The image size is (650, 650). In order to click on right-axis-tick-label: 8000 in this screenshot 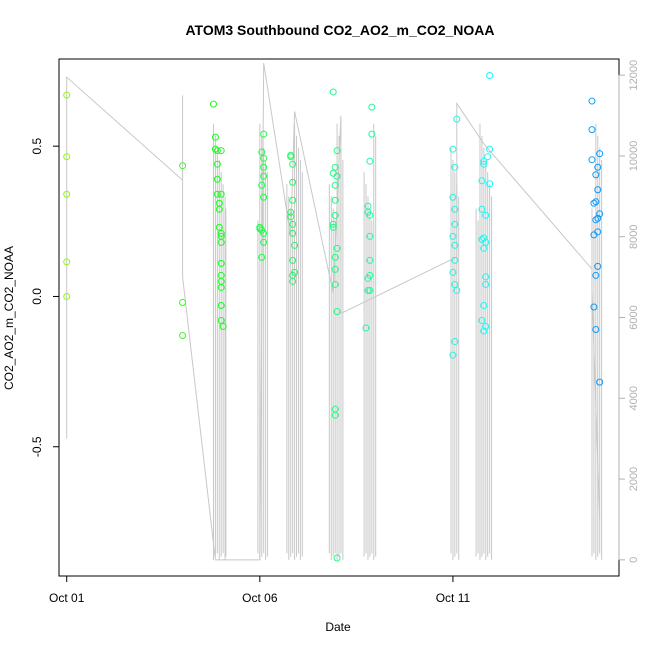, I will do `click(634, 236)`.